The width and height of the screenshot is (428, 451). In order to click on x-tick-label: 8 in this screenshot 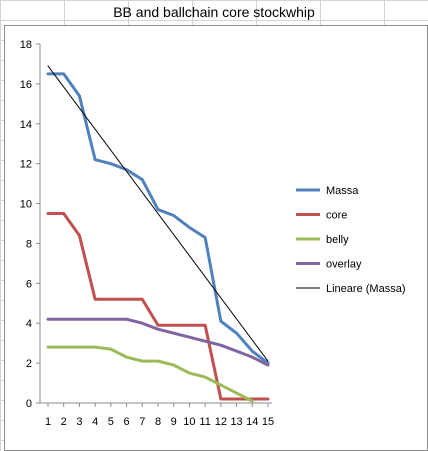, I will do `click(158, 422)`.